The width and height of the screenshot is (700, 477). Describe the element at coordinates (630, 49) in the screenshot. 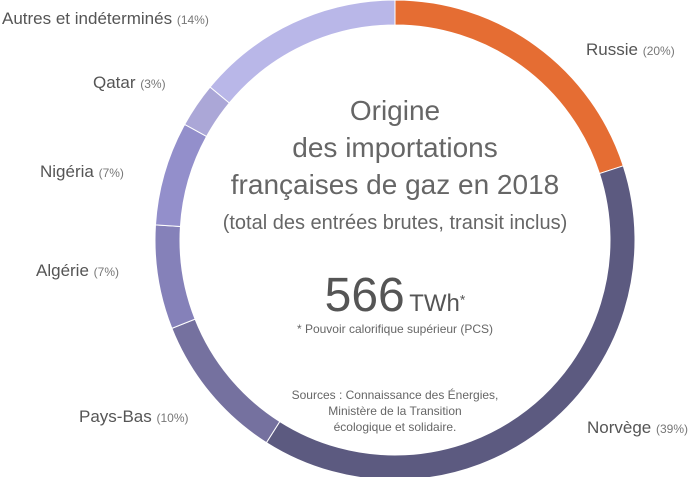

I see `label-russie: Russie (20%)` at that location.